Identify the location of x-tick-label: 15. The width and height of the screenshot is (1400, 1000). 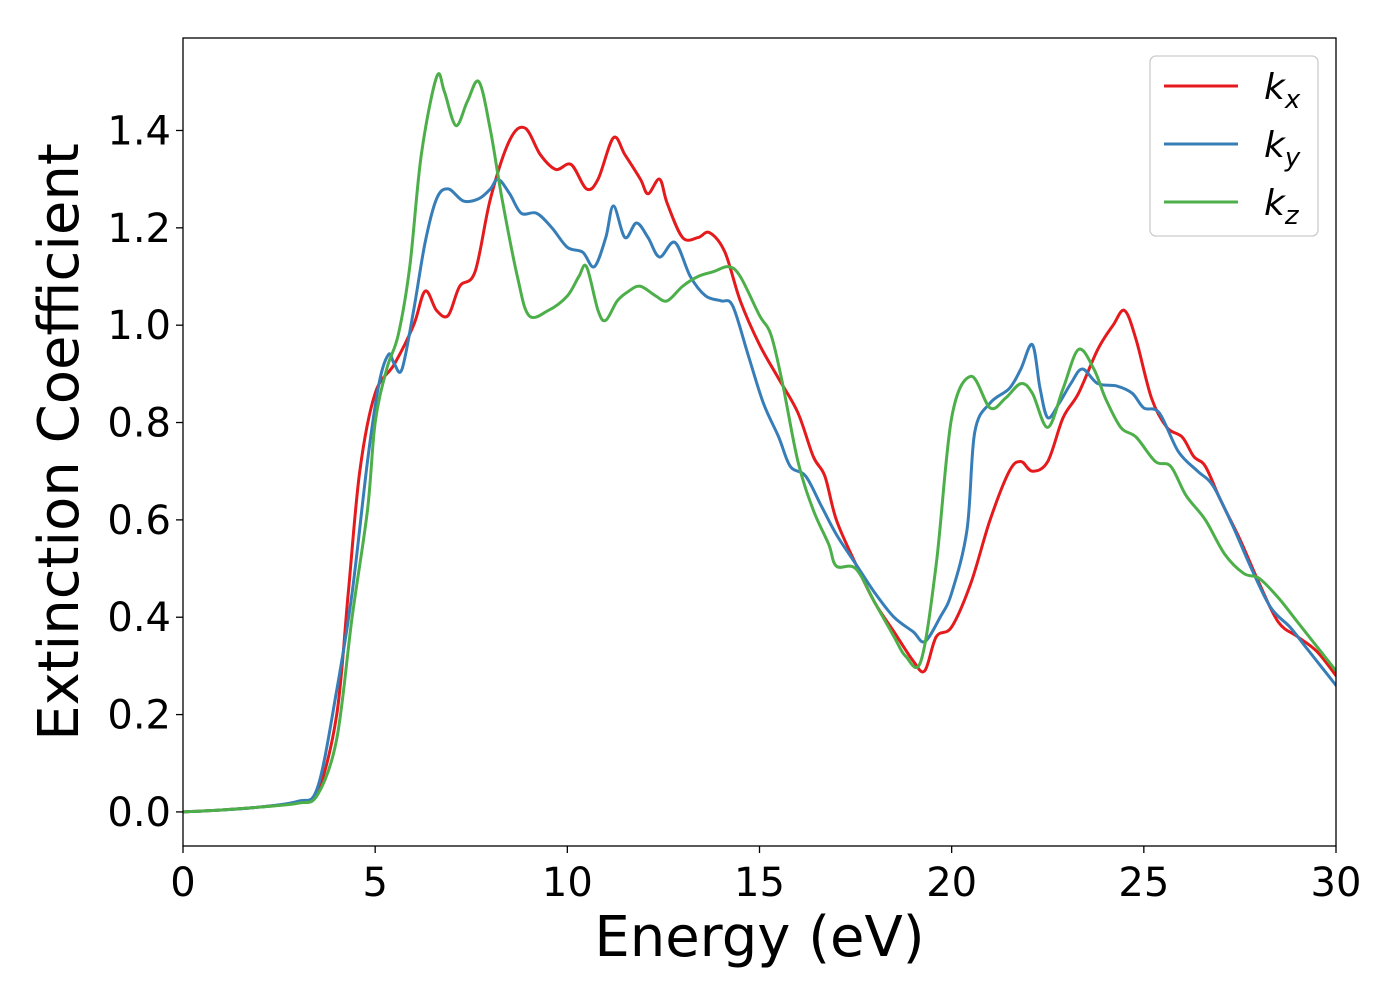
(759, 883).